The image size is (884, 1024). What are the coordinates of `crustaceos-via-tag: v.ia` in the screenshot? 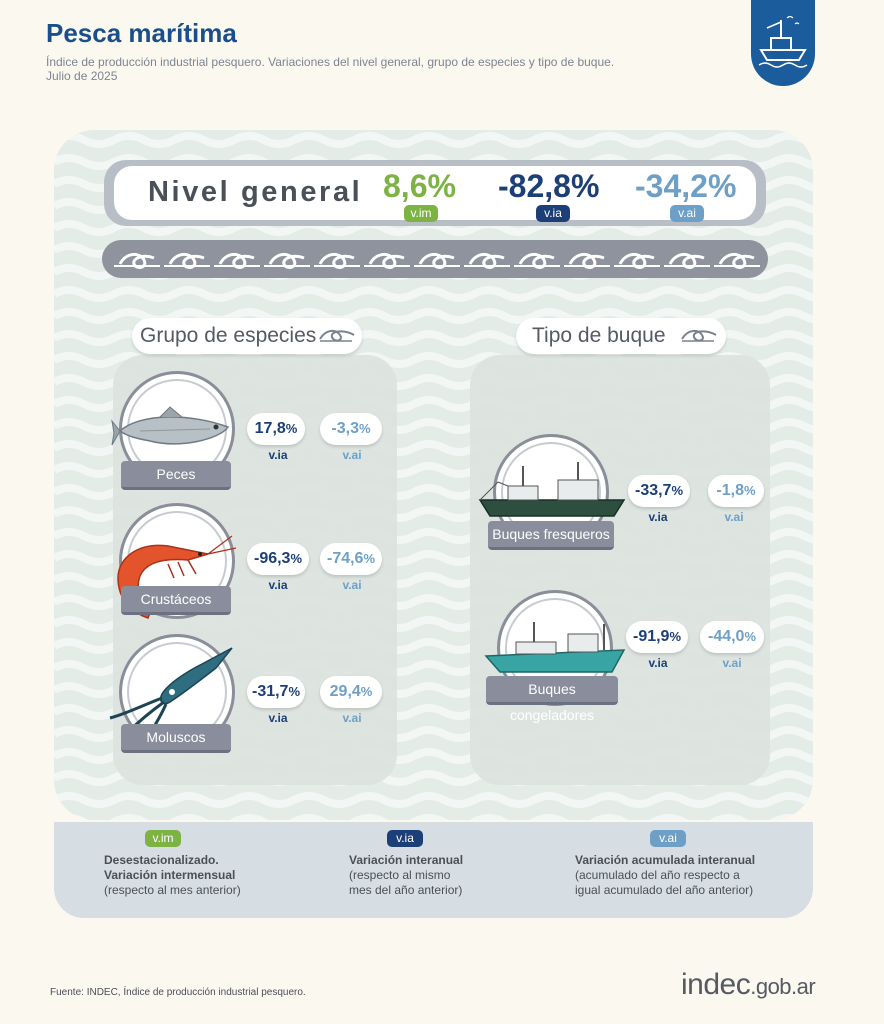 It's located at (278, 585).